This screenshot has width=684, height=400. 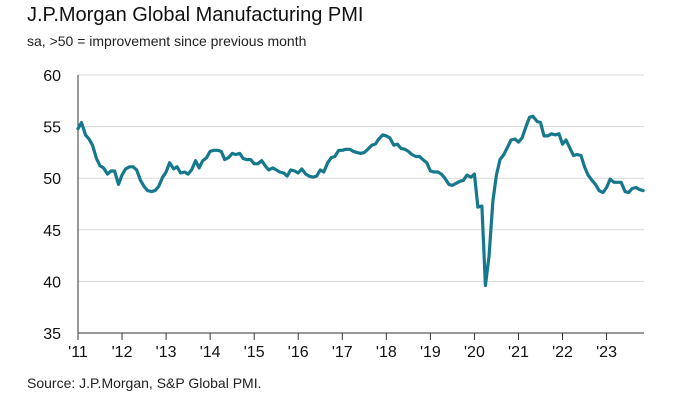 I want to click on x-tick-label: '15, so click(x=254, y=352).